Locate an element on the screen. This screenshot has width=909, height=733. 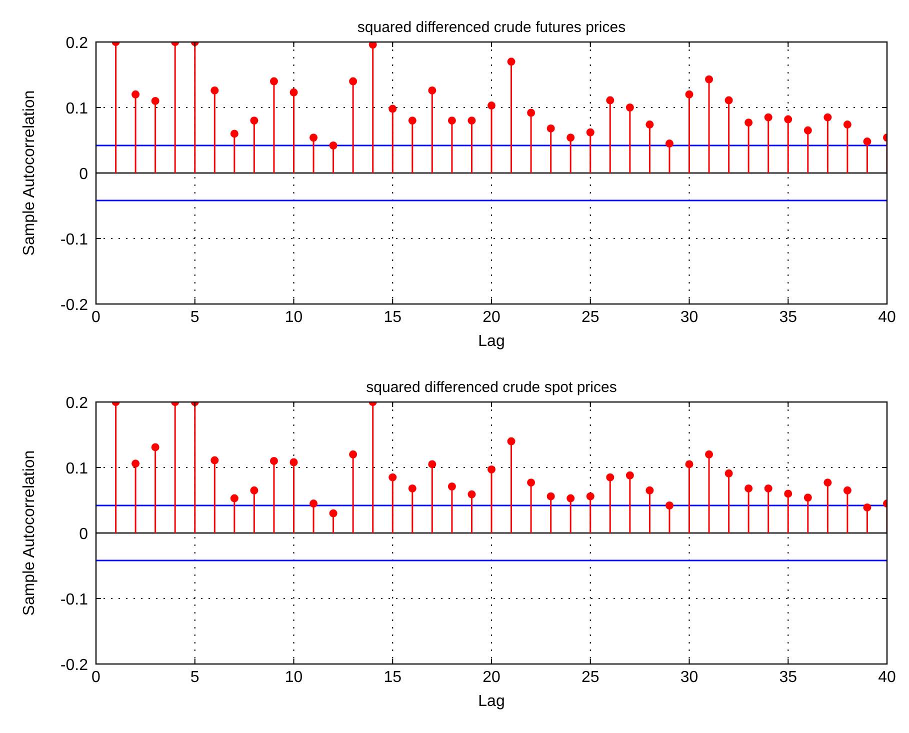
chart-title: squared differenced crude futures prices is located at coordinates (491, 27).